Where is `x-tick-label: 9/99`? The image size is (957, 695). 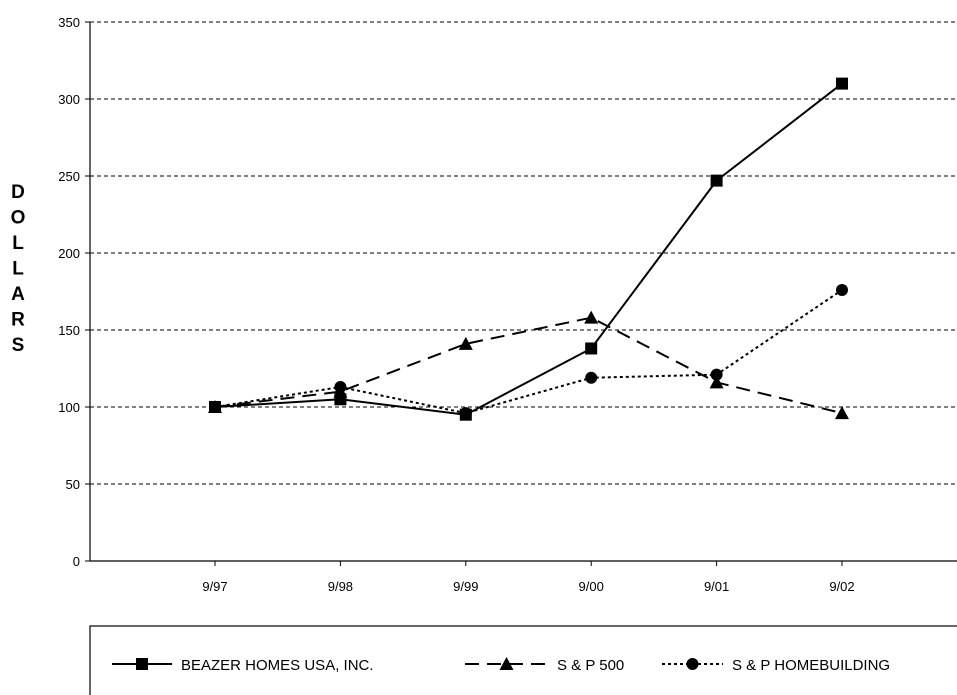
x-tick-label: 9/99 is located at coordinates (465, 586).